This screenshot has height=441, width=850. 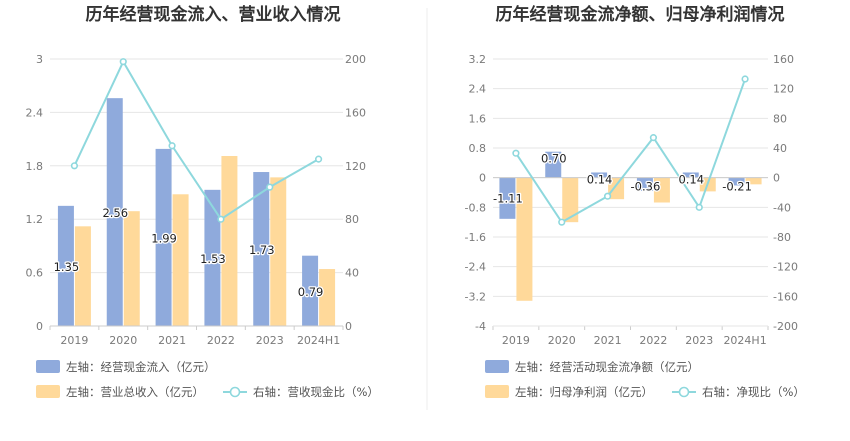 I want to click on left-axis-tick-label: -1.6, so click(x=475, y=237).